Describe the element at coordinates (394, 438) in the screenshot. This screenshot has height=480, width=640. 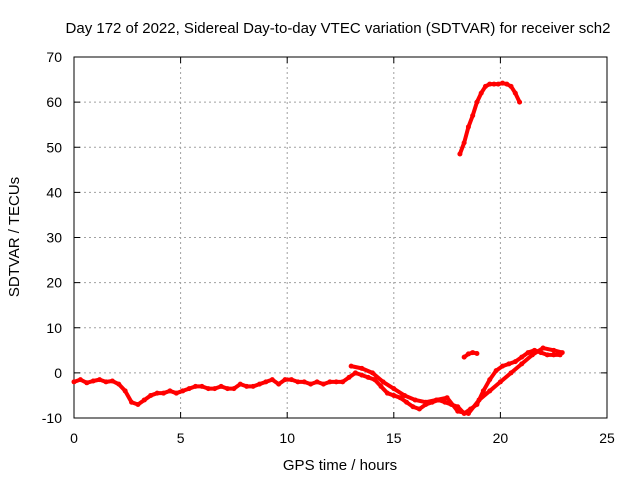
I see `x-tick-label: 15` at that location.